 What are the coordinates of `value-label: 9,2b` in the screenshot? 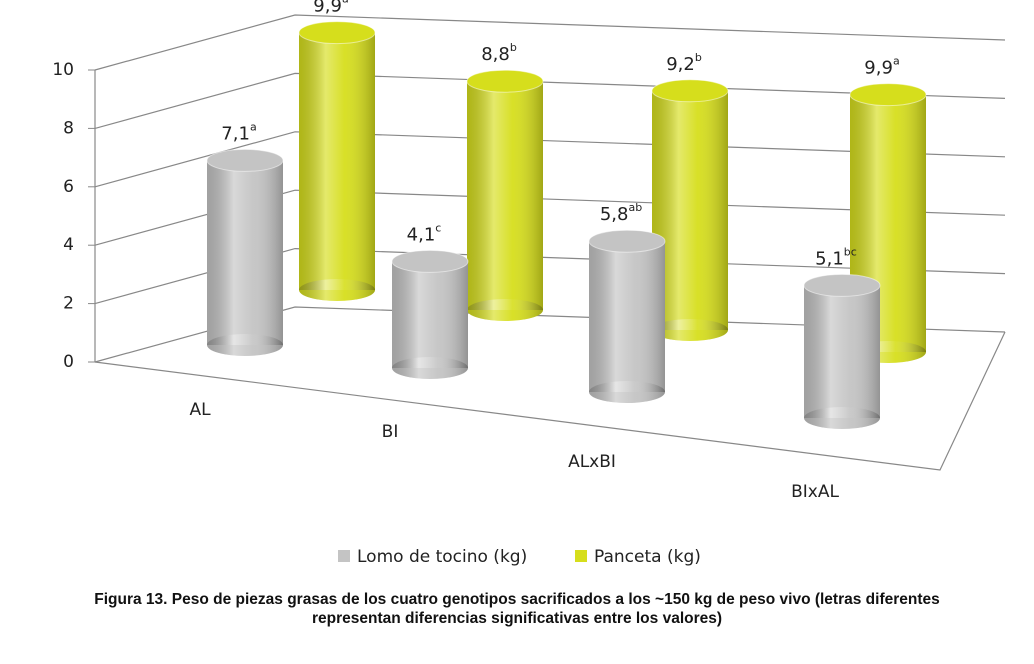 It's located at (684, 63).